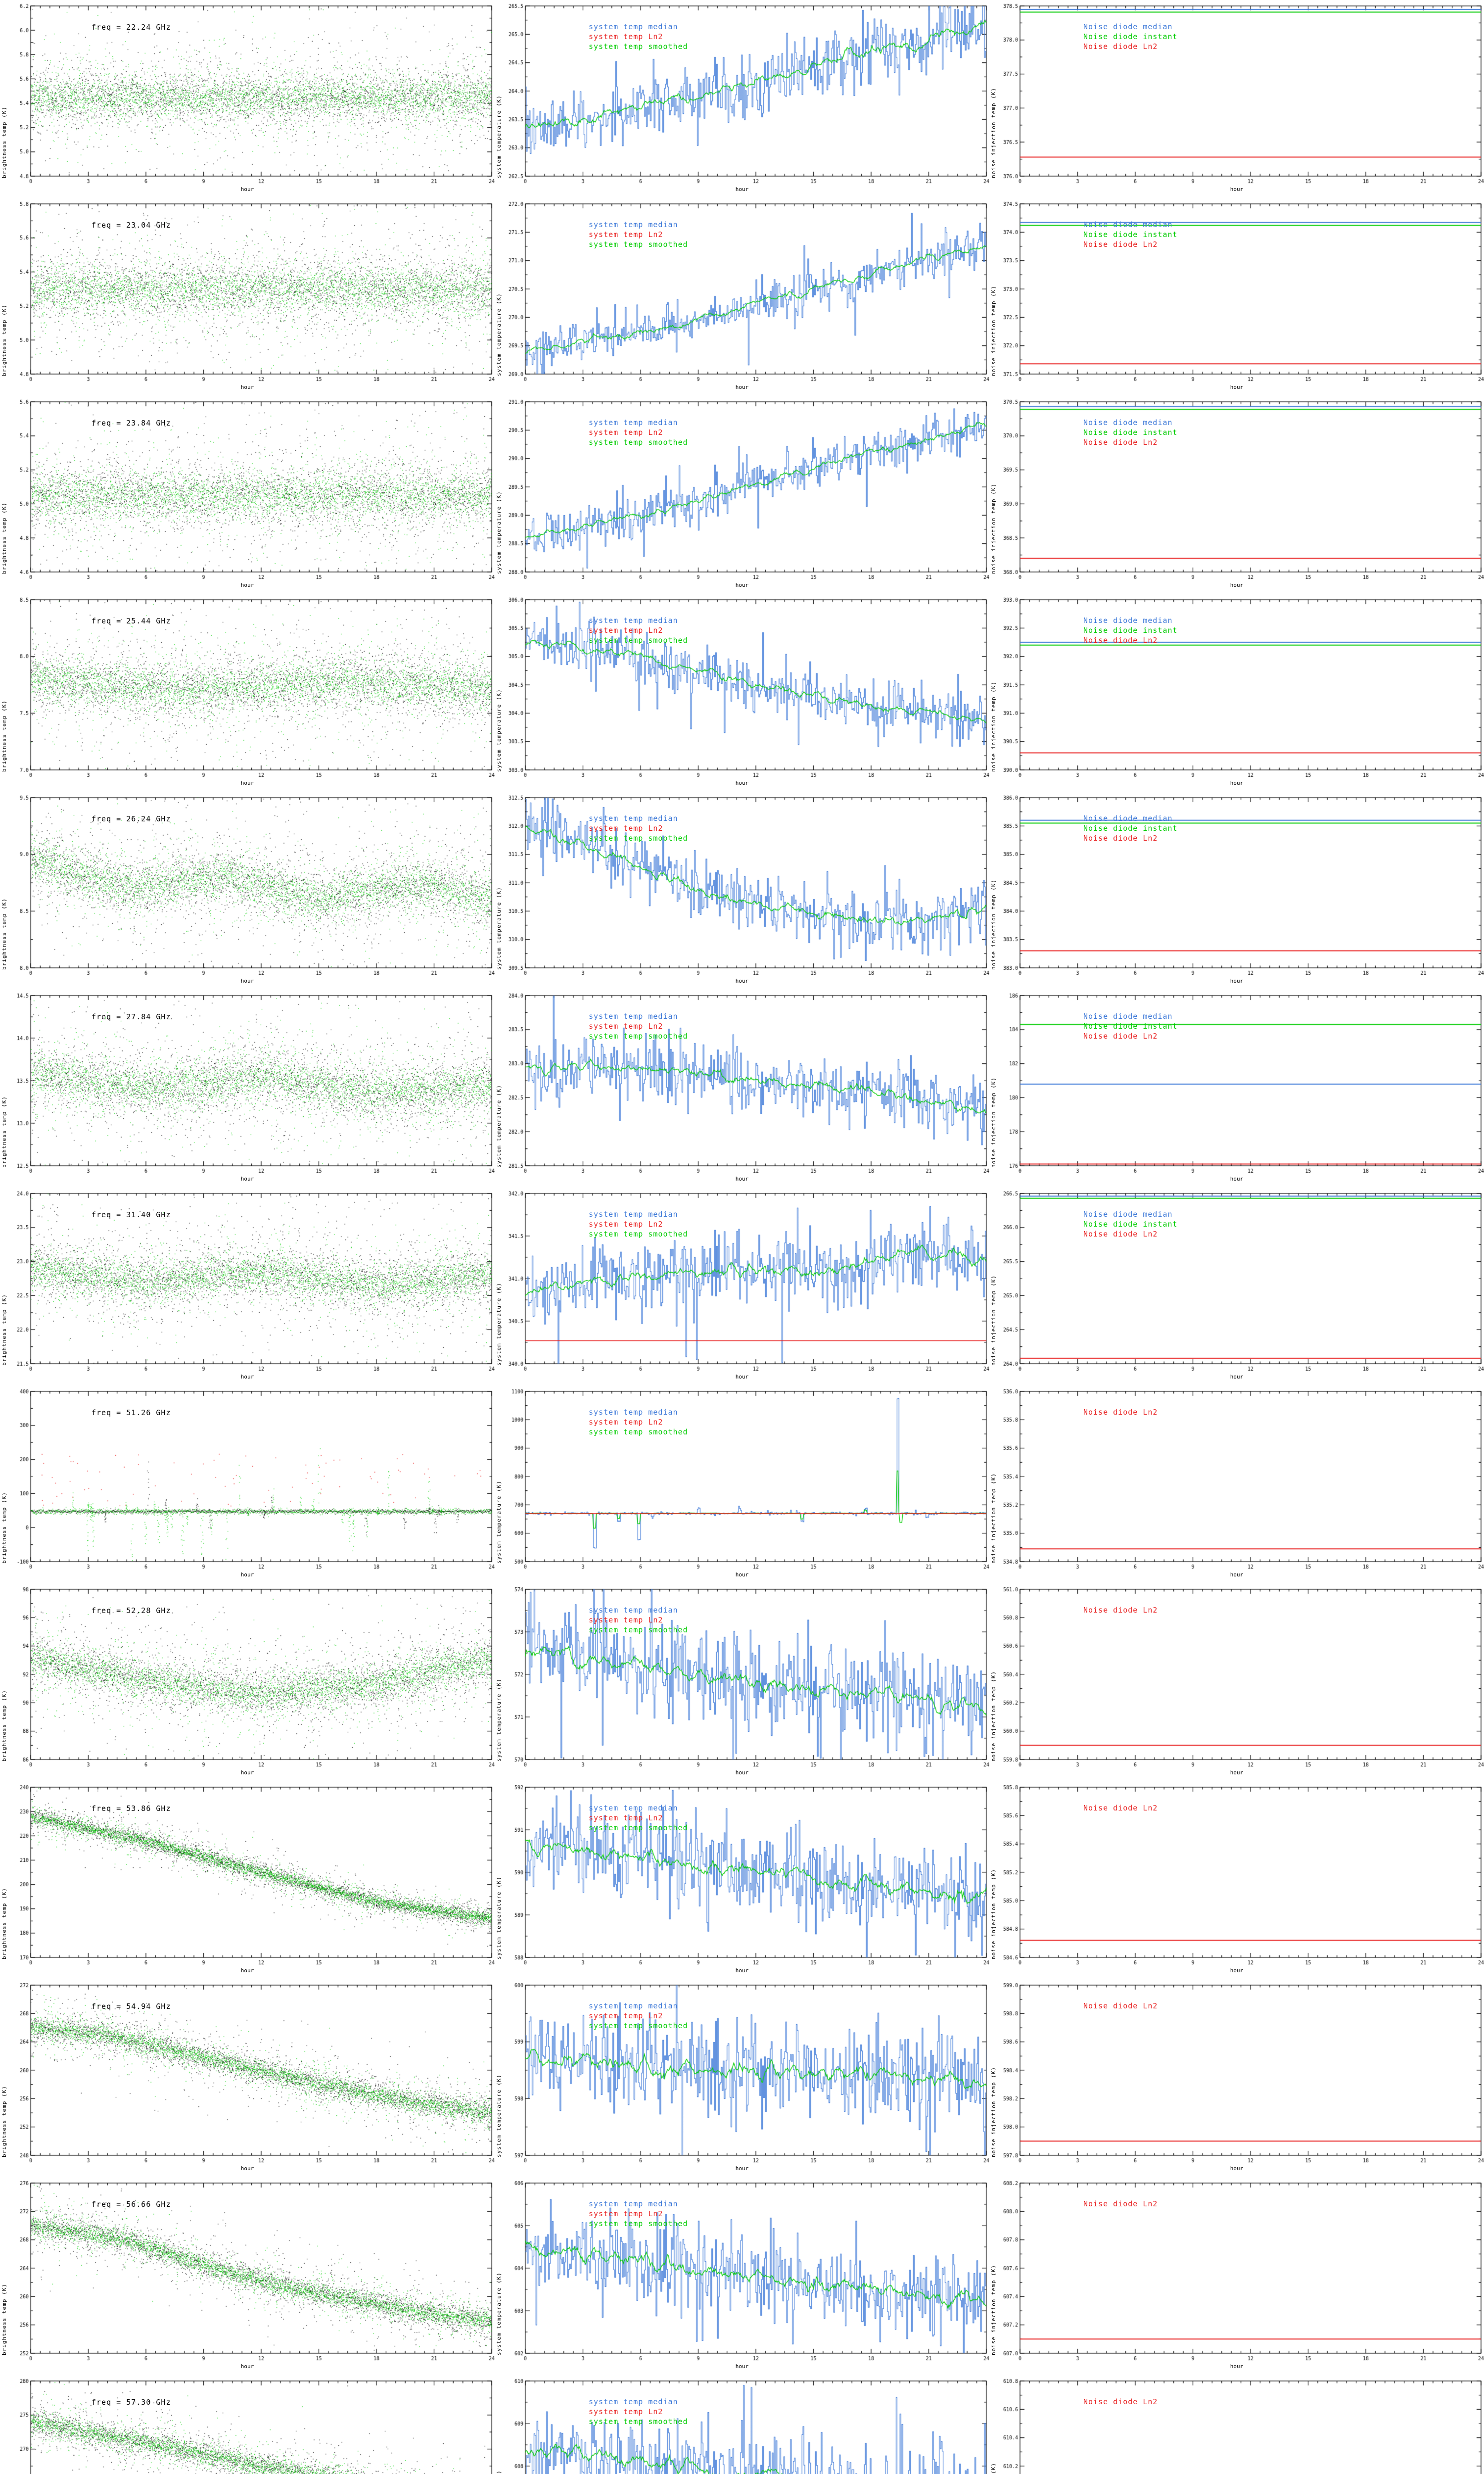  Describe the element at coordinates (1236, 297) in the screenshot. I see `noise_diode-plot-canvas-r2` at that location.